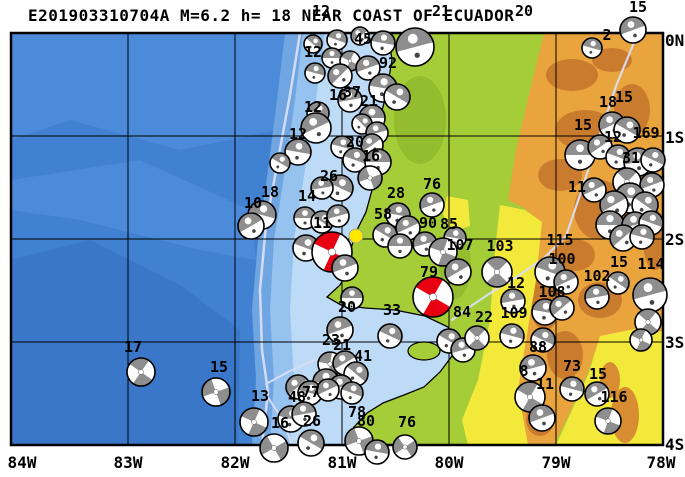  What do you see at coordinates (338, 95) in the screenshot?
I see `depth-label: 16` at bounding box center [338, 95].